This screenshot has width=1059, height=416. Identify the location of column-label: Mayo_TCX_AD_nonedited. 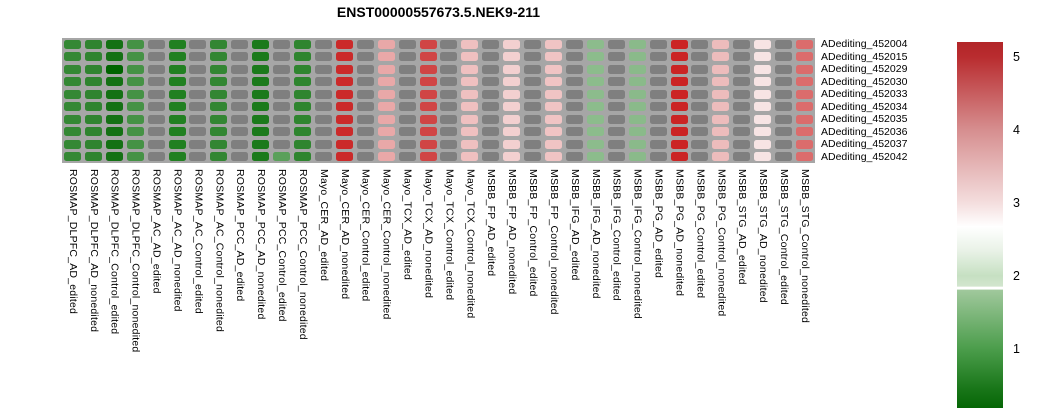
(428, 234).